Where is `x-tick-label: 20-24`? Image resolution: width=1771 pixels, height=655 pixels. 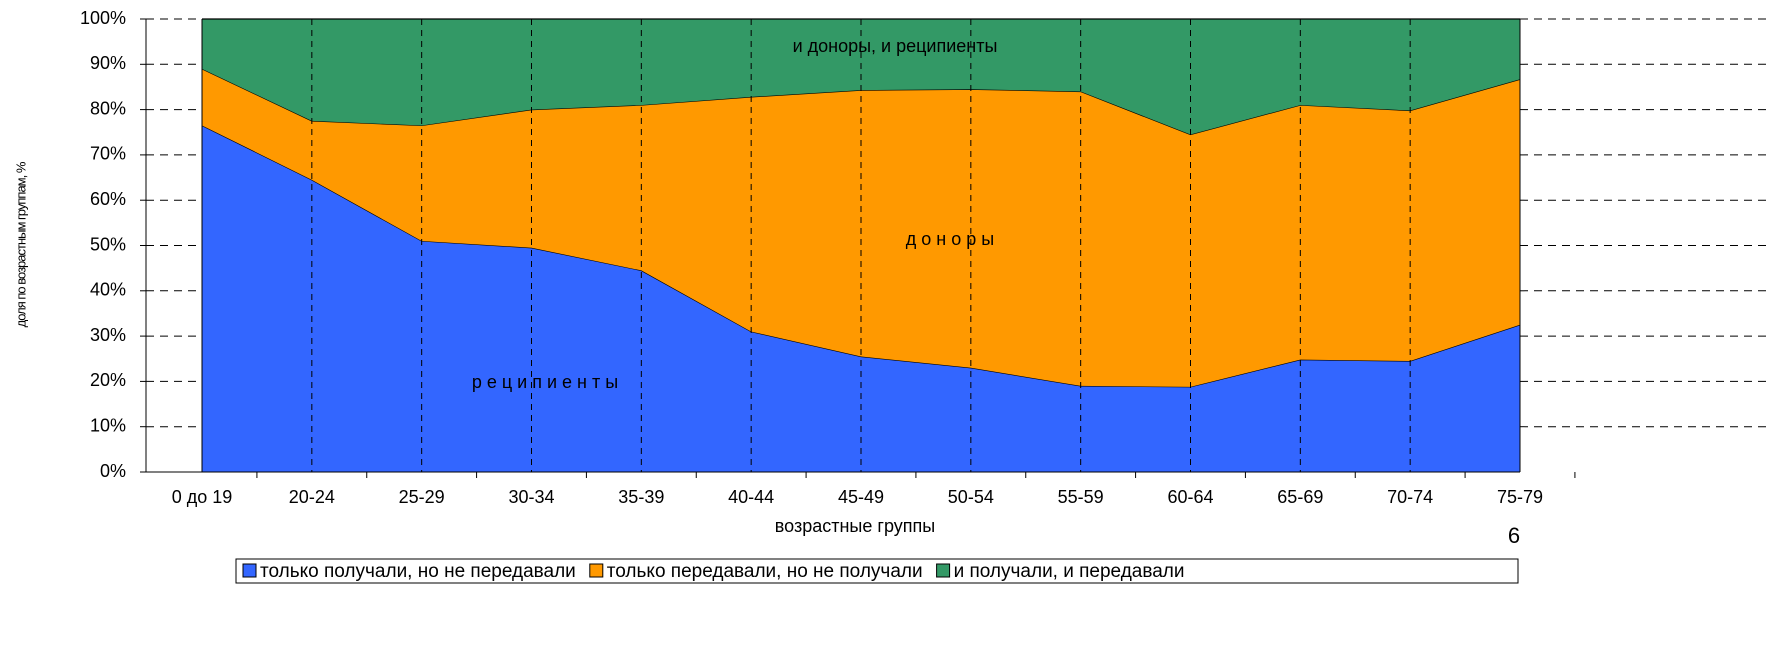
x-tick-label: 20-24 is located at coordinates (312, 497).